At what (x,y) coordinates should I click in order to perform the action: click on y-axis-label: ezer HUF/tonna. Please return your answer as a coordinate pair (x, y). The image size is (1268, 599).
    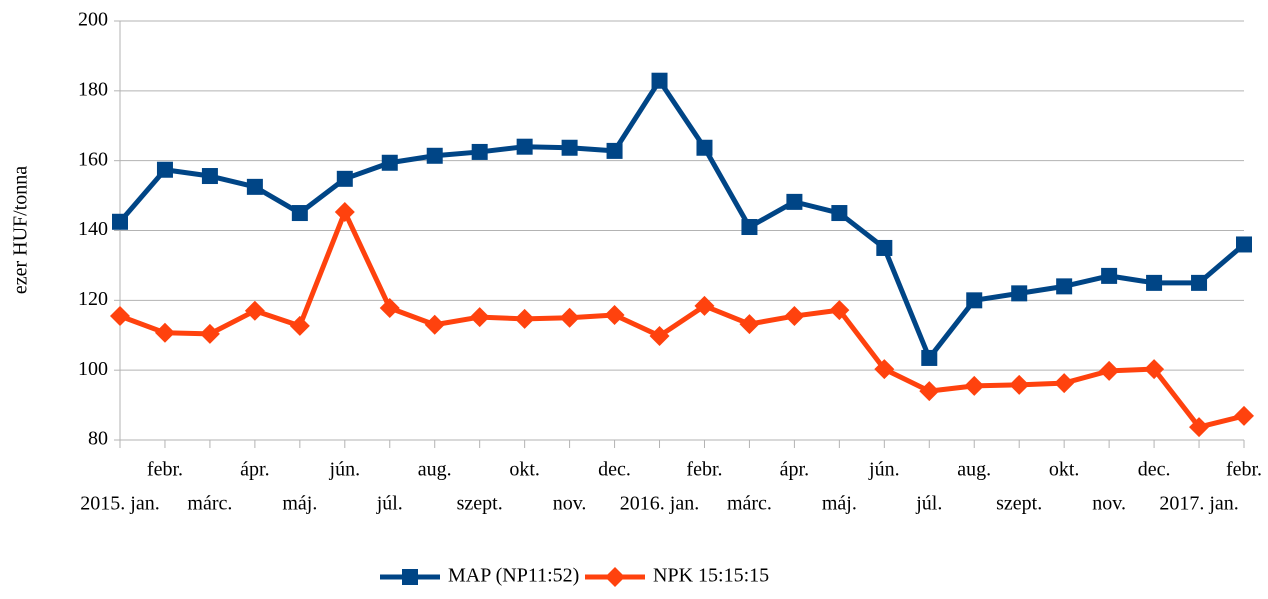
    Looking at the image, I should click on (21, 230).